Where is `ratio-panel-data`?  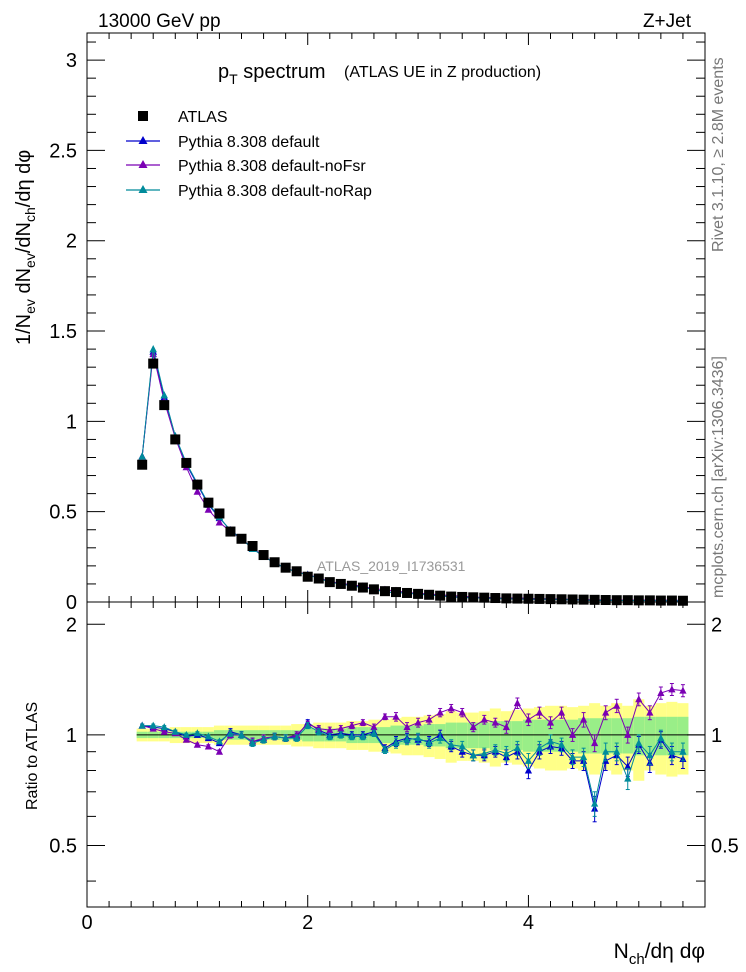
ratio-panel-data is located at coordinates (412, 752).